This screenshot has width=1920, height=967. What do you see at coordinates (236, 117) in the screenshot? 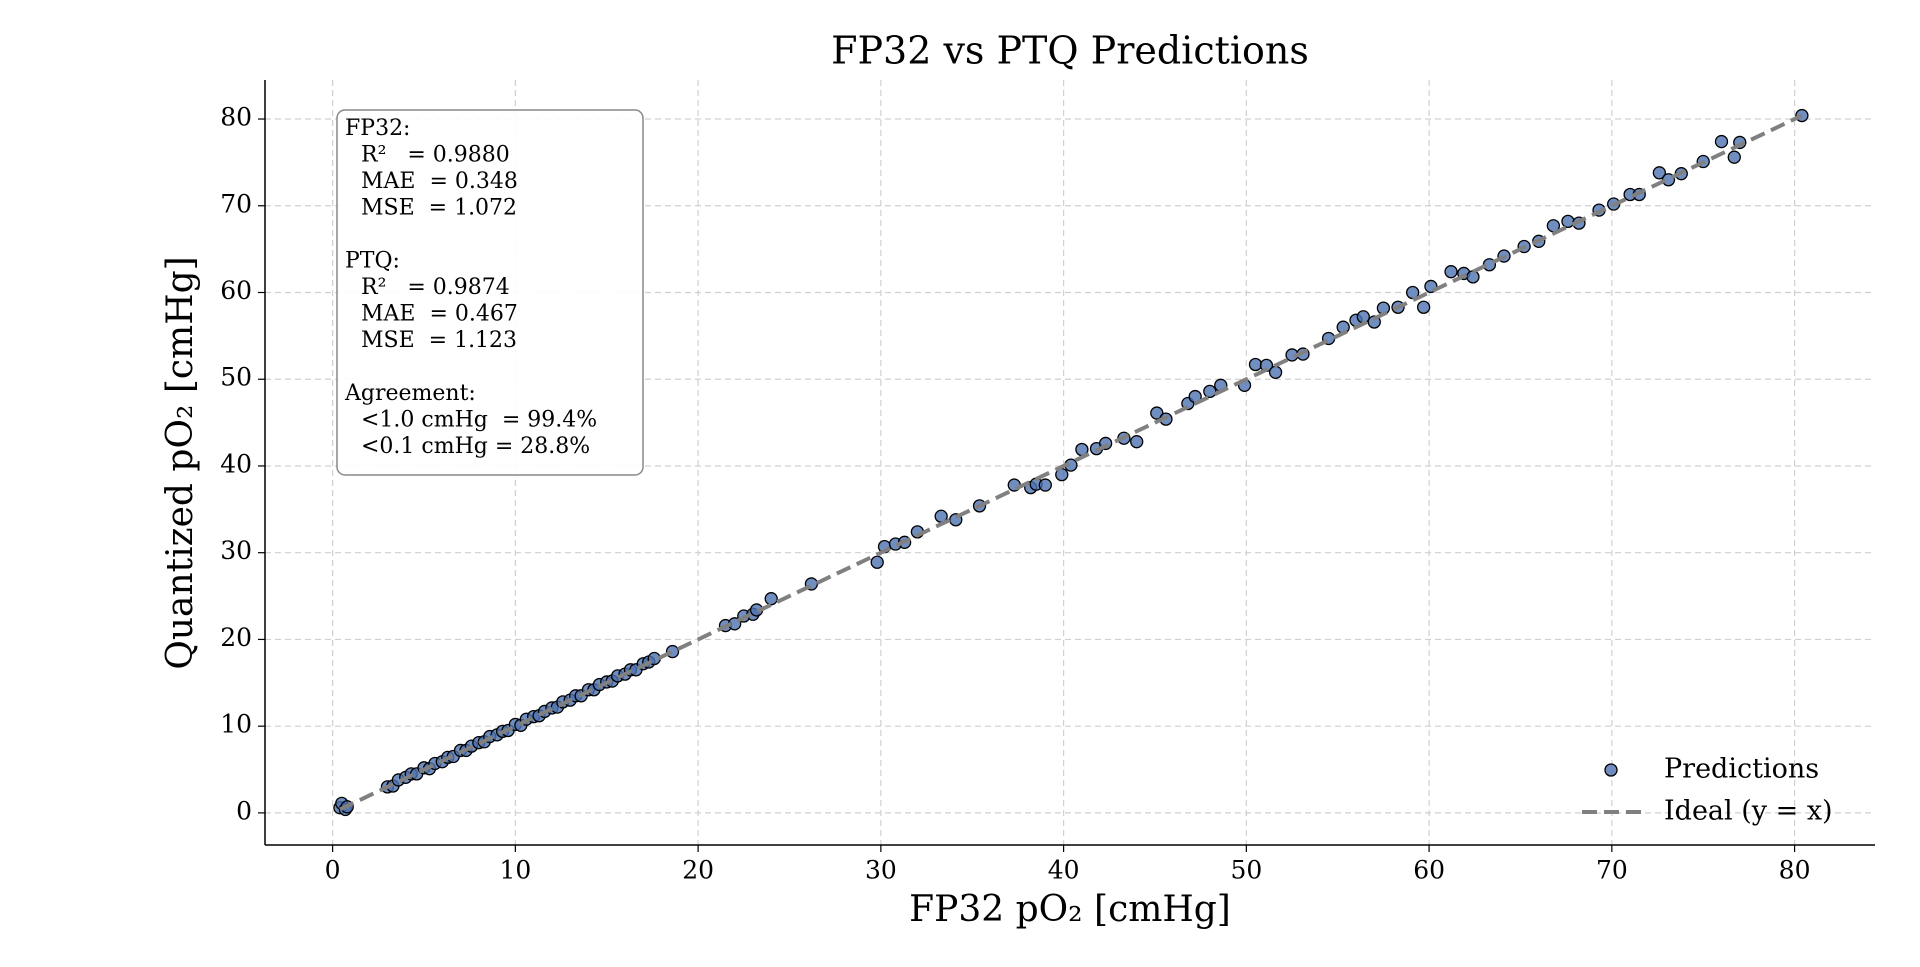
I see `y-tick-label: 80` at bounding box center [236, 117].